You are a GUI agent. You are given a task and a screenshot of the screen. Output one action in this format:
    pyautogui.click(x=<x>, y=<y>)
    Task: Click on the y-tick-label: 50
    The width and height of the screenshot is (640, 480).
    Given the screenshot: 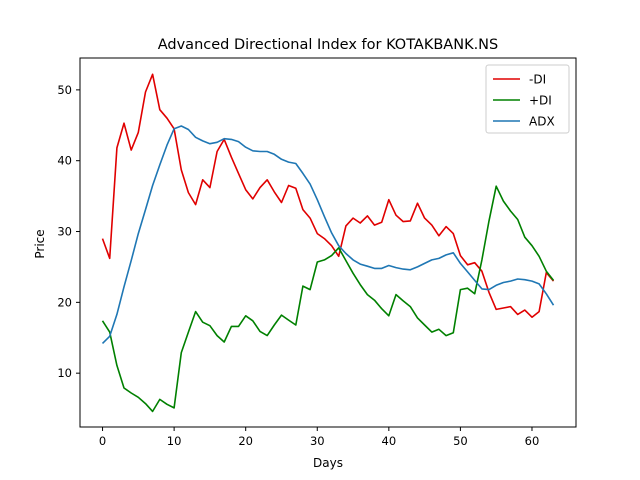 What is the action you would take?
    pyautogui.click(x=64, y=90)
    